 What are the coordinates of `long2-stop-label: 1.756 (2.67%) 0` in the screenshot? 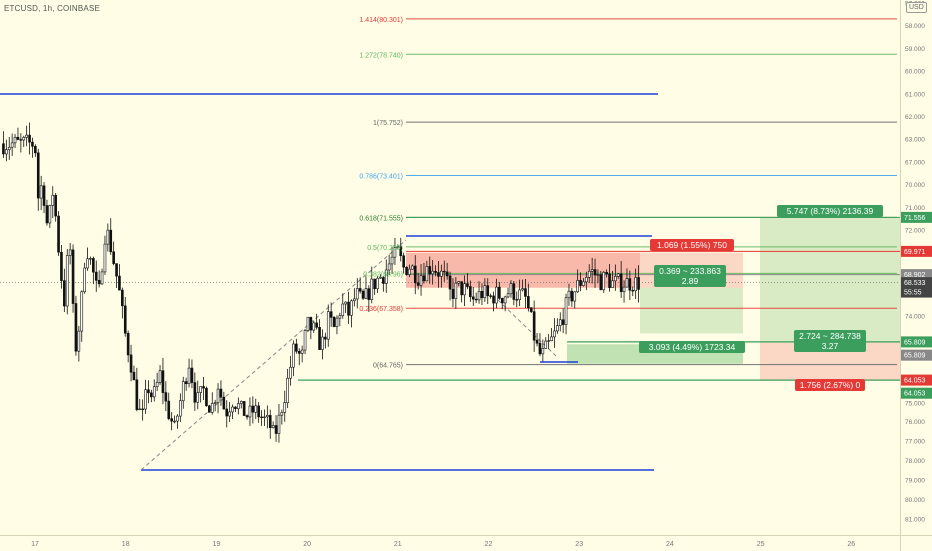 It's located at (830, 385).